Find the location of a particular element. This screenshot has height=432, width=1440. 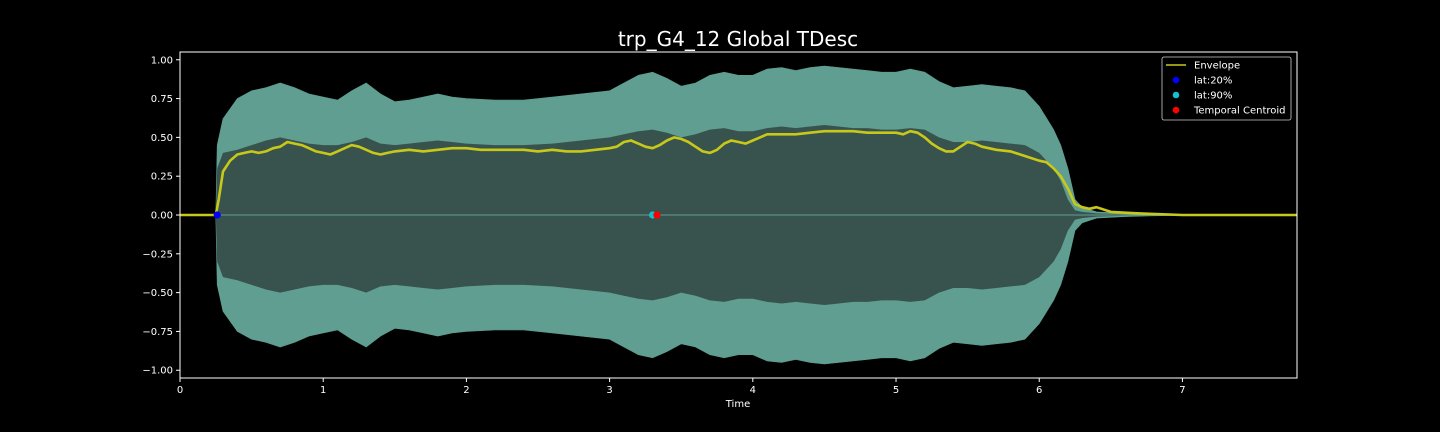

legend-centroid-swatch is located at coordinates (1176, 110).